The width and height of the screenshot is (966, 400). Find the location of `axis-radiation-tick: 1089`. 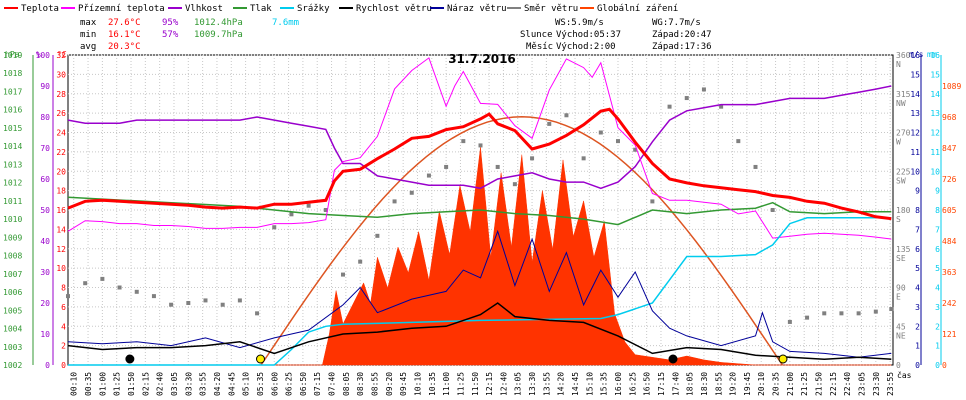

axis-radiation-tick: 1089 is located at coordinates (951, 86).